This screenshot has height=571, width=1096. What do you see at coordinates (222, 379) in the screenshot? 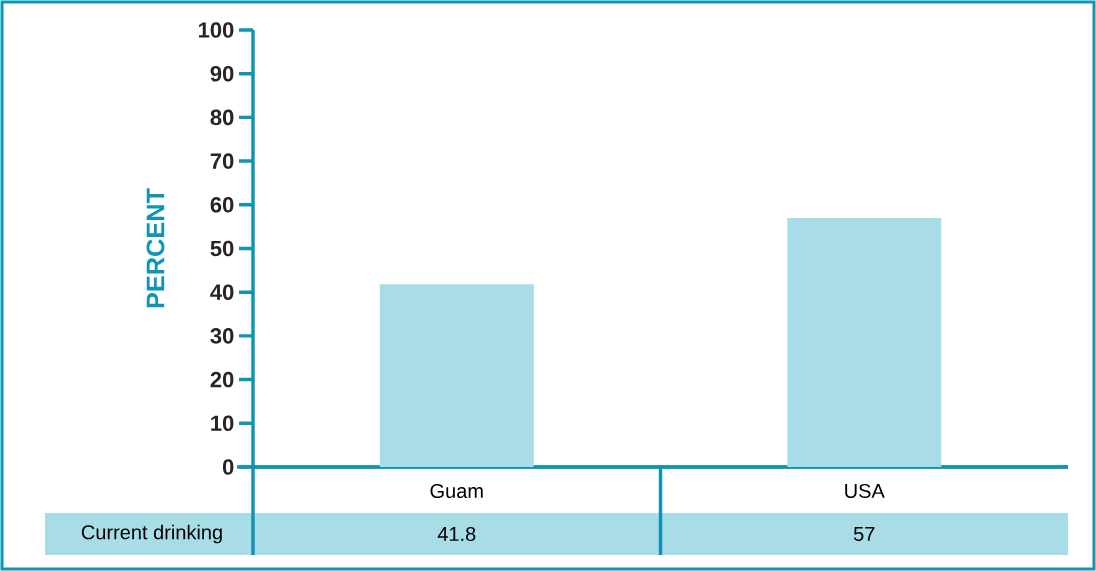
I see `y-tick-label: 20` at bounding box center [222, 379].